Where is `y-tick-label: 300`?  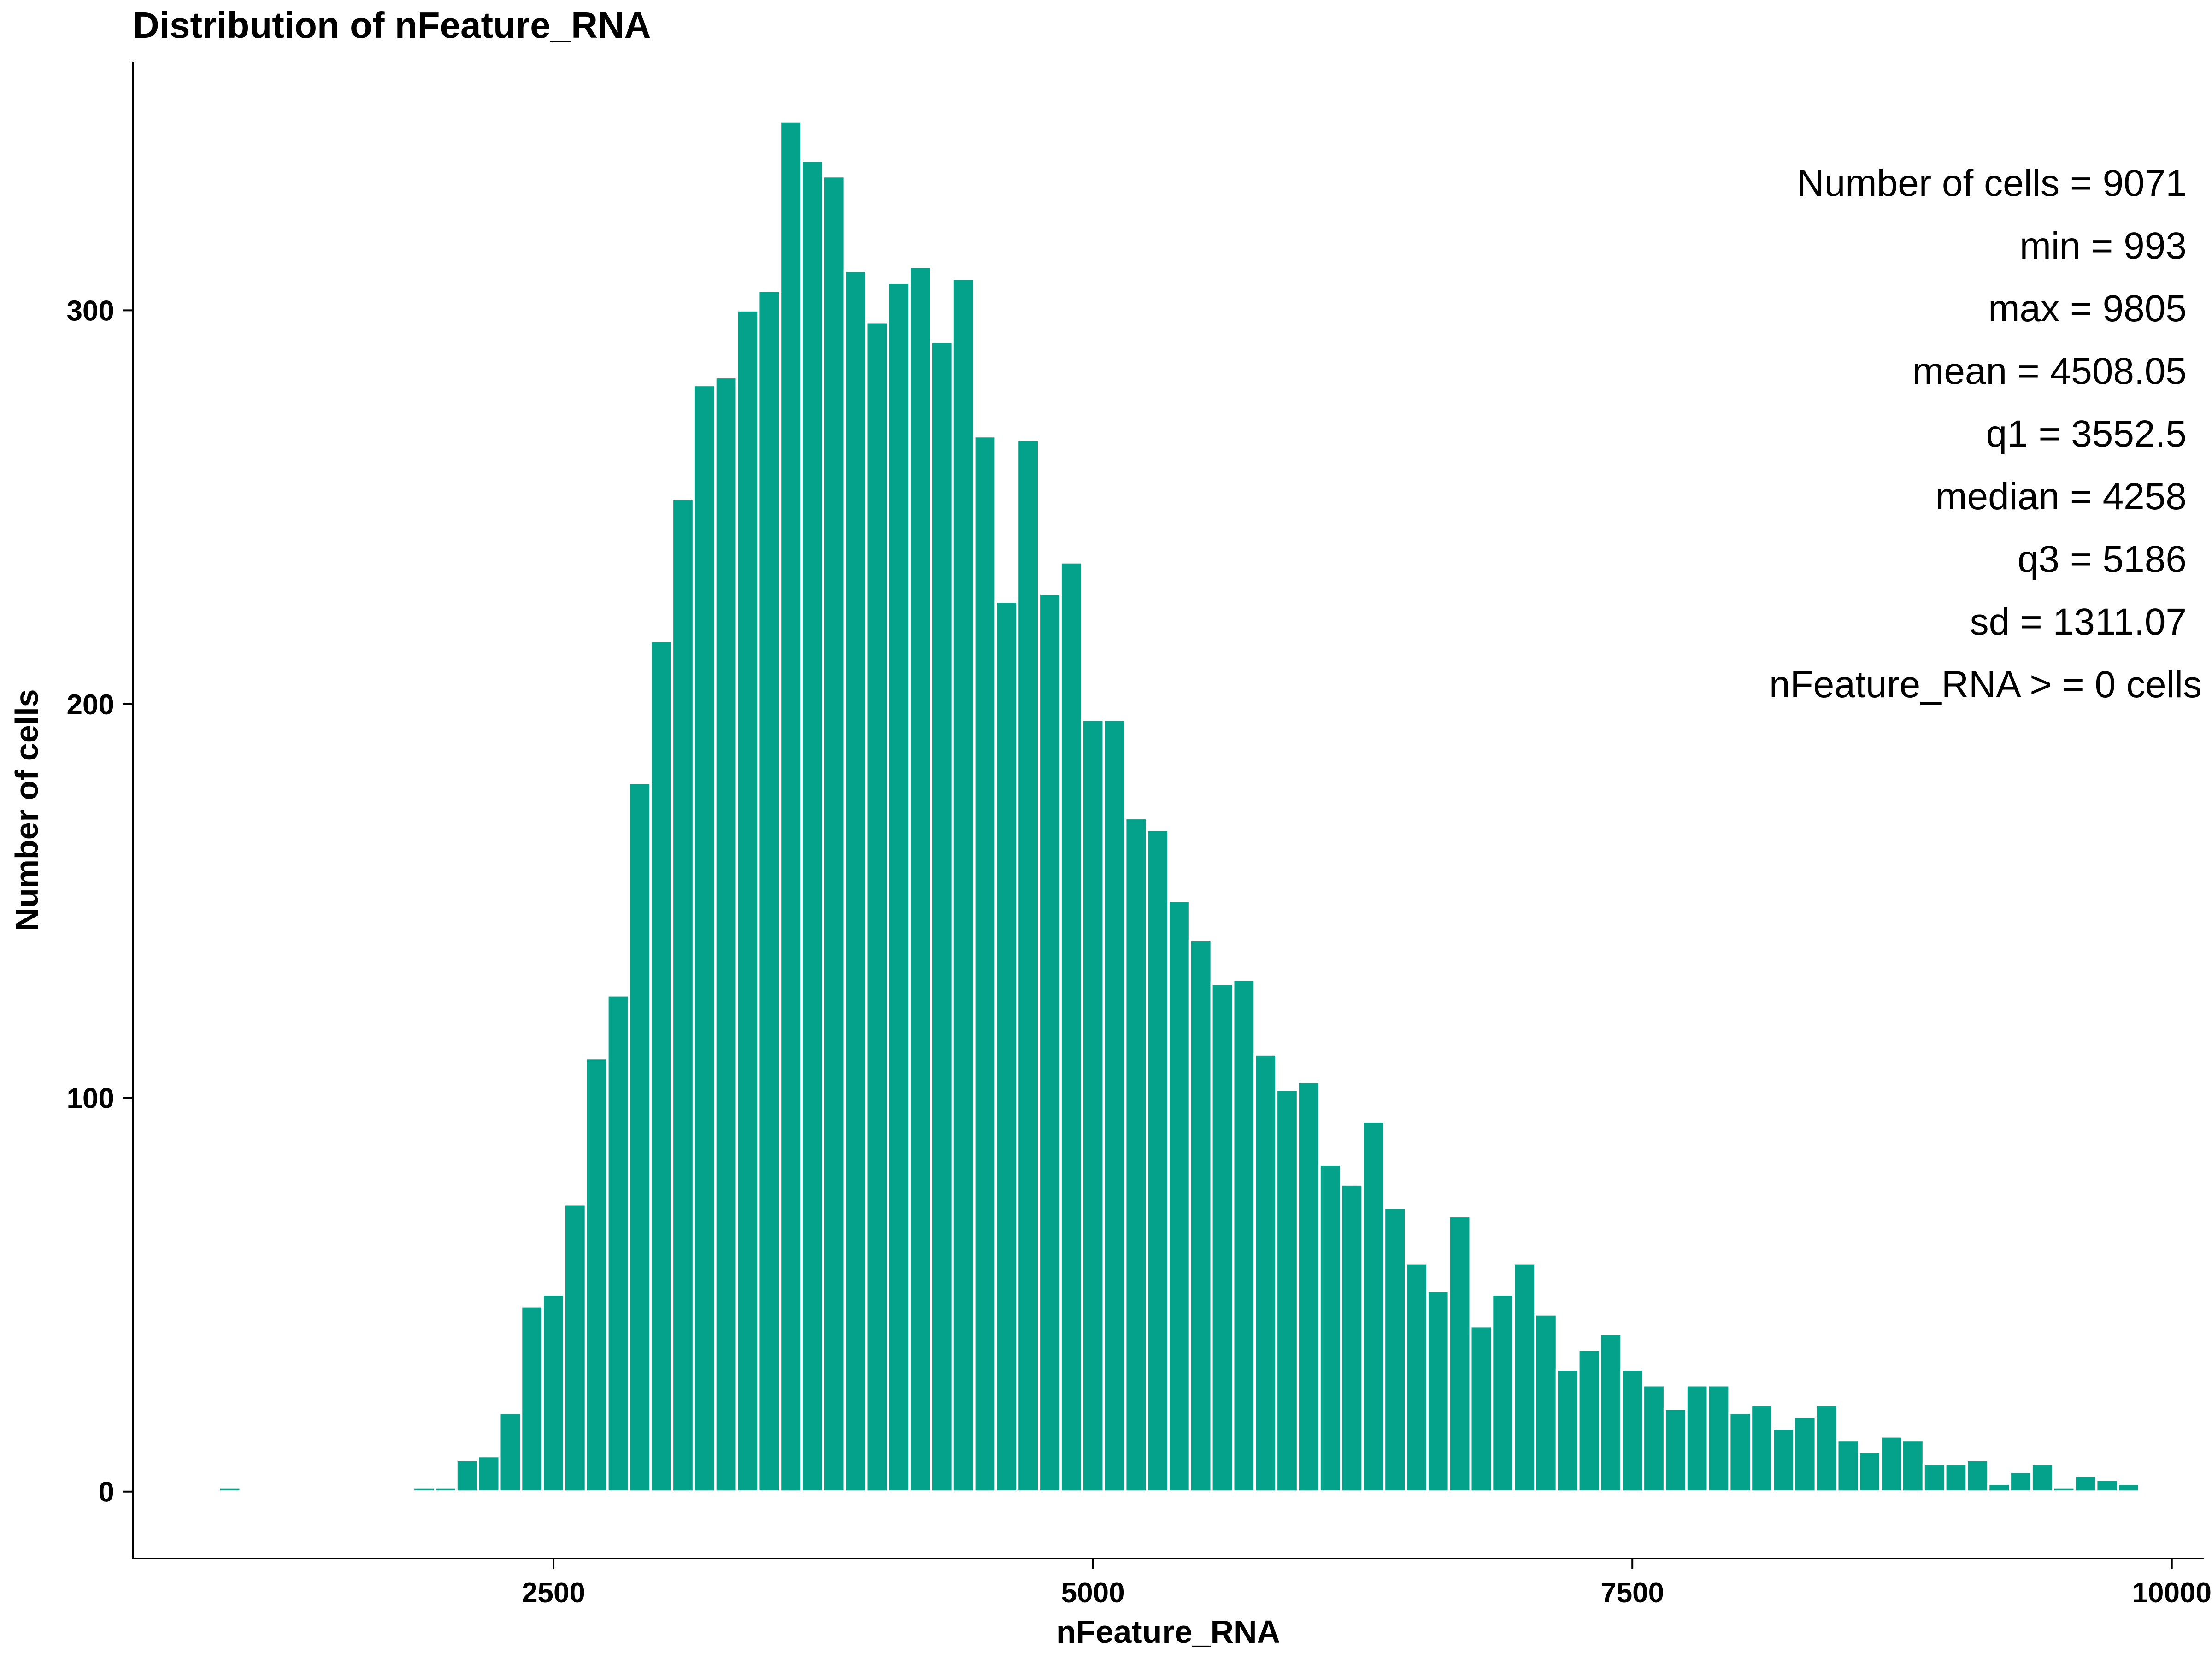
y-tick-label: 300 is located at coordinates (90, 311).